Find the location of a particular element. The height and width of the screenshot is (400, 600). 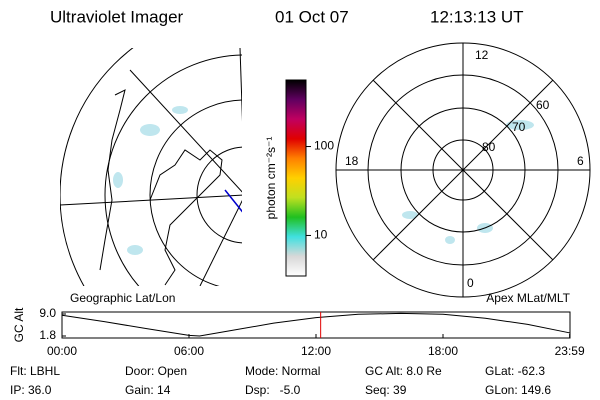

x-tick-label: 00:00 is located at coordinates (62, 351).